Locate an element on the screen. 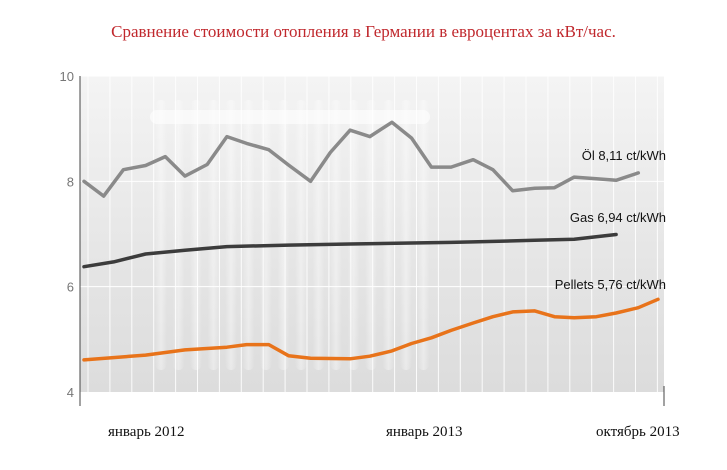 The width and height of the screenshot is (727, 470). y-axis-ticks: 10 8 6 4 is located at coordinates (67, 234).